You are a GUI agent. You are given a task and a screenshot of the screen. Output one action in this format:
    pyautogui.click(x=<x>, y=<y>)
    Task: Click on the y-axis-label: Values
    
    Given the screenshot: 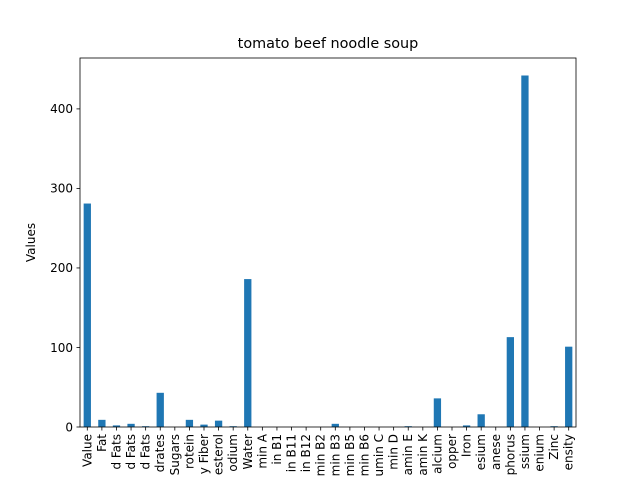 What is the action you would take?
    pyautogui.click(x=31, y=242)
    